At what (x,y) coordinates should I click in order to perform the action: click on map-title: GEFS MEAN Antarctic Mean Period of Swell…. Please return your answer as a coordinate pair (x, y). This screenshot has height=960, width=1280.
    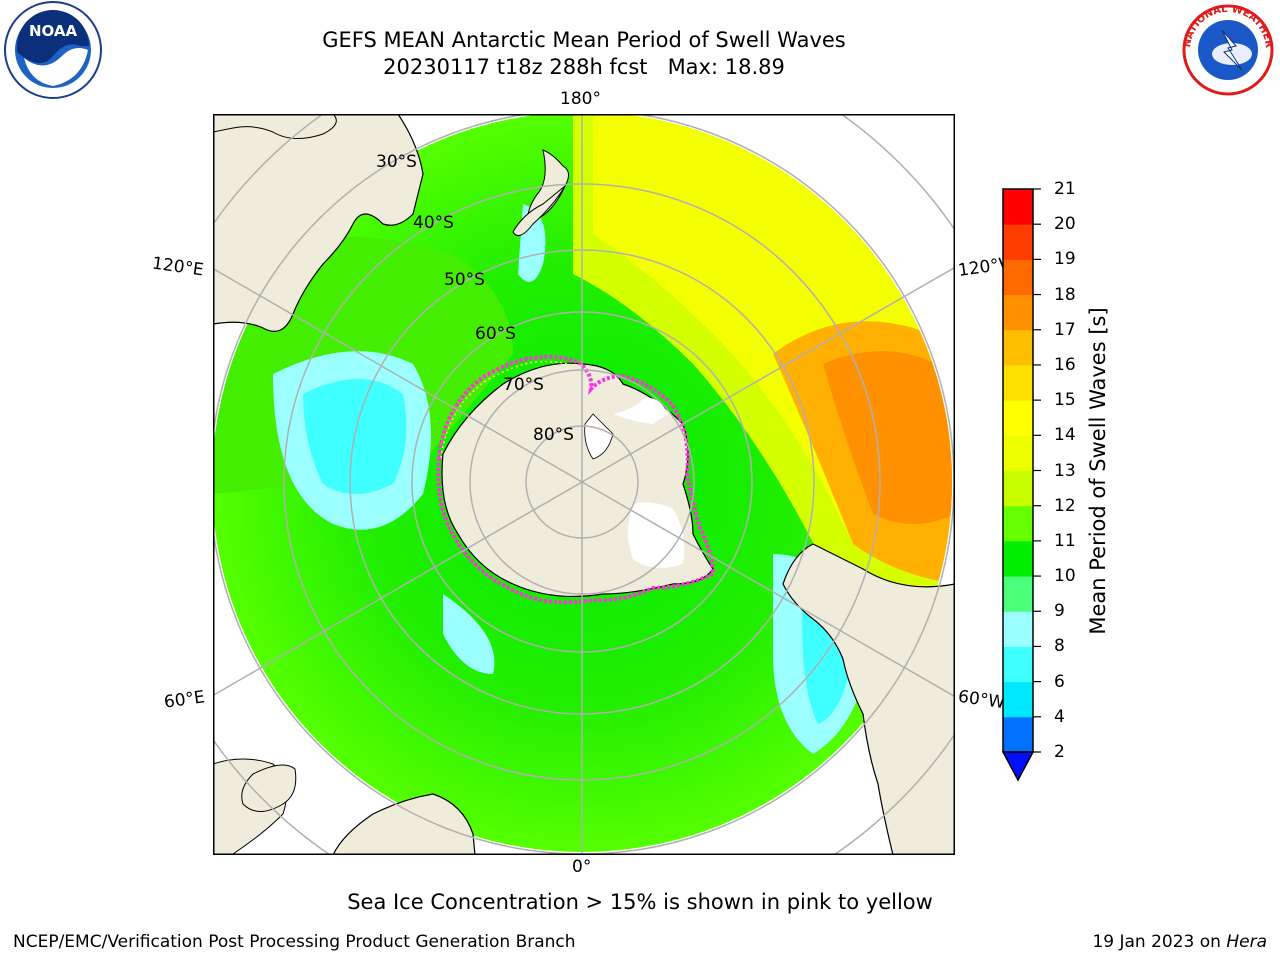
    Looking at the image, I should click on (584, 40).